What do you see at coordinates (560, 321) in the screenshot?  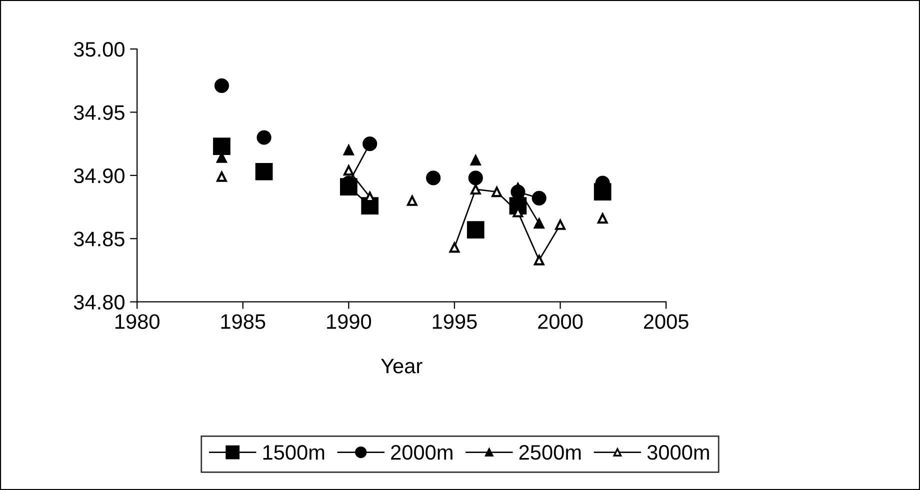 I see `x-tick-label: 2000` at bounding box center [560, 321].